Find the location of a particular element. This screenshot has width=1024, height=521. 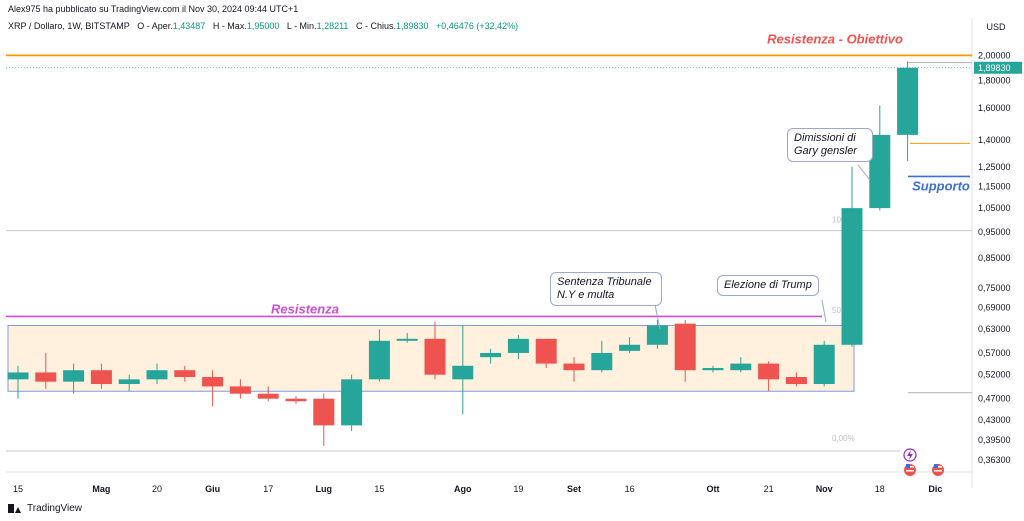

x-tick-label: Giu is located at coordinates (212, 489).